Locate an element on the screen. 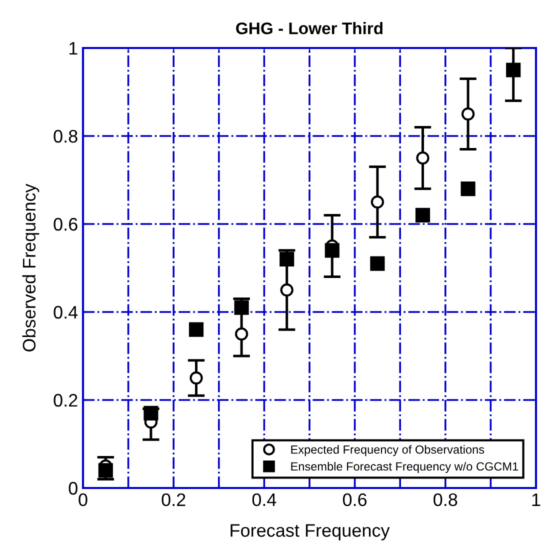  x-tick-label: 0.8 is located at coordinates (446, 499).